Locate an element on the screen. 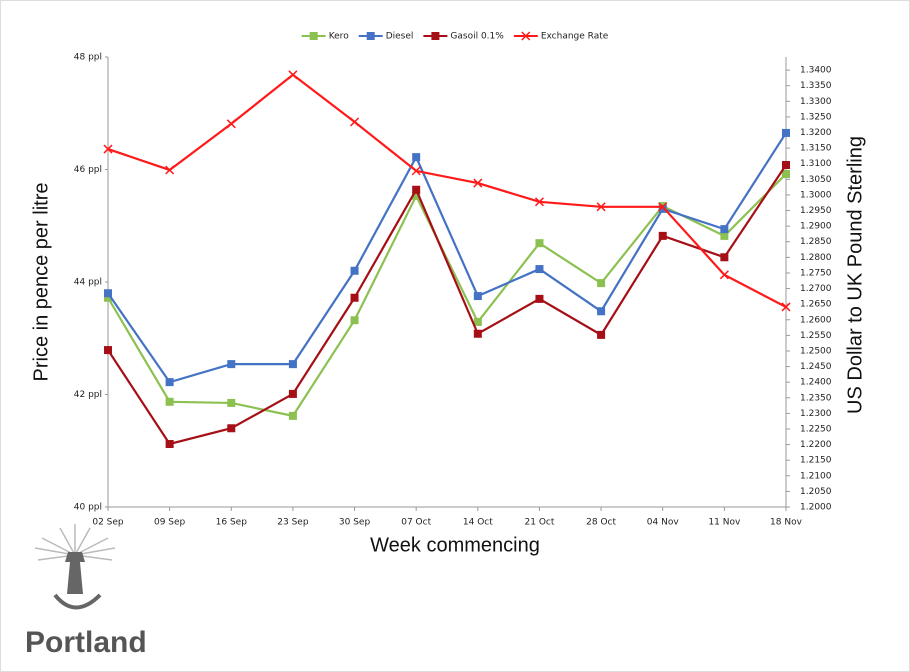 The image size is (910, 672). x-tick-label: 28 Oct is located at coordinates (601, 523).